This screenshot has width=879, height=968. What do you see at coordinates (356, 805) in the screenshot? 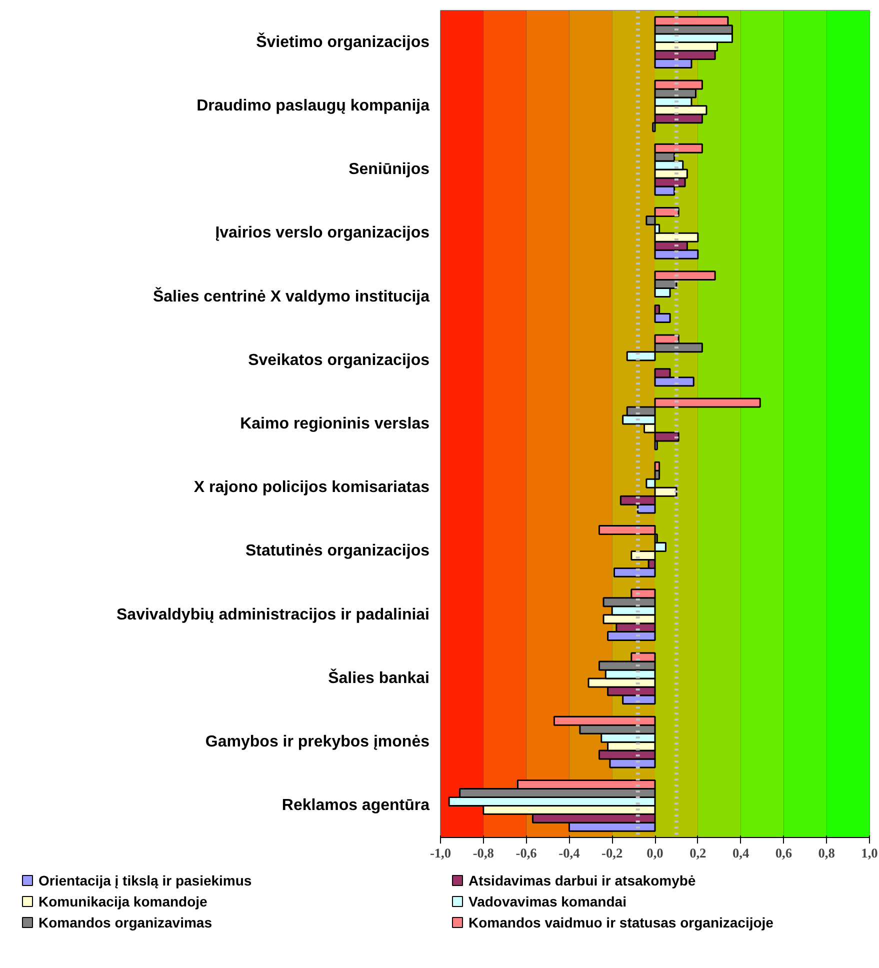
I see `y-tick-label: Reklamos agentūra` at bounding box center [356, 805].